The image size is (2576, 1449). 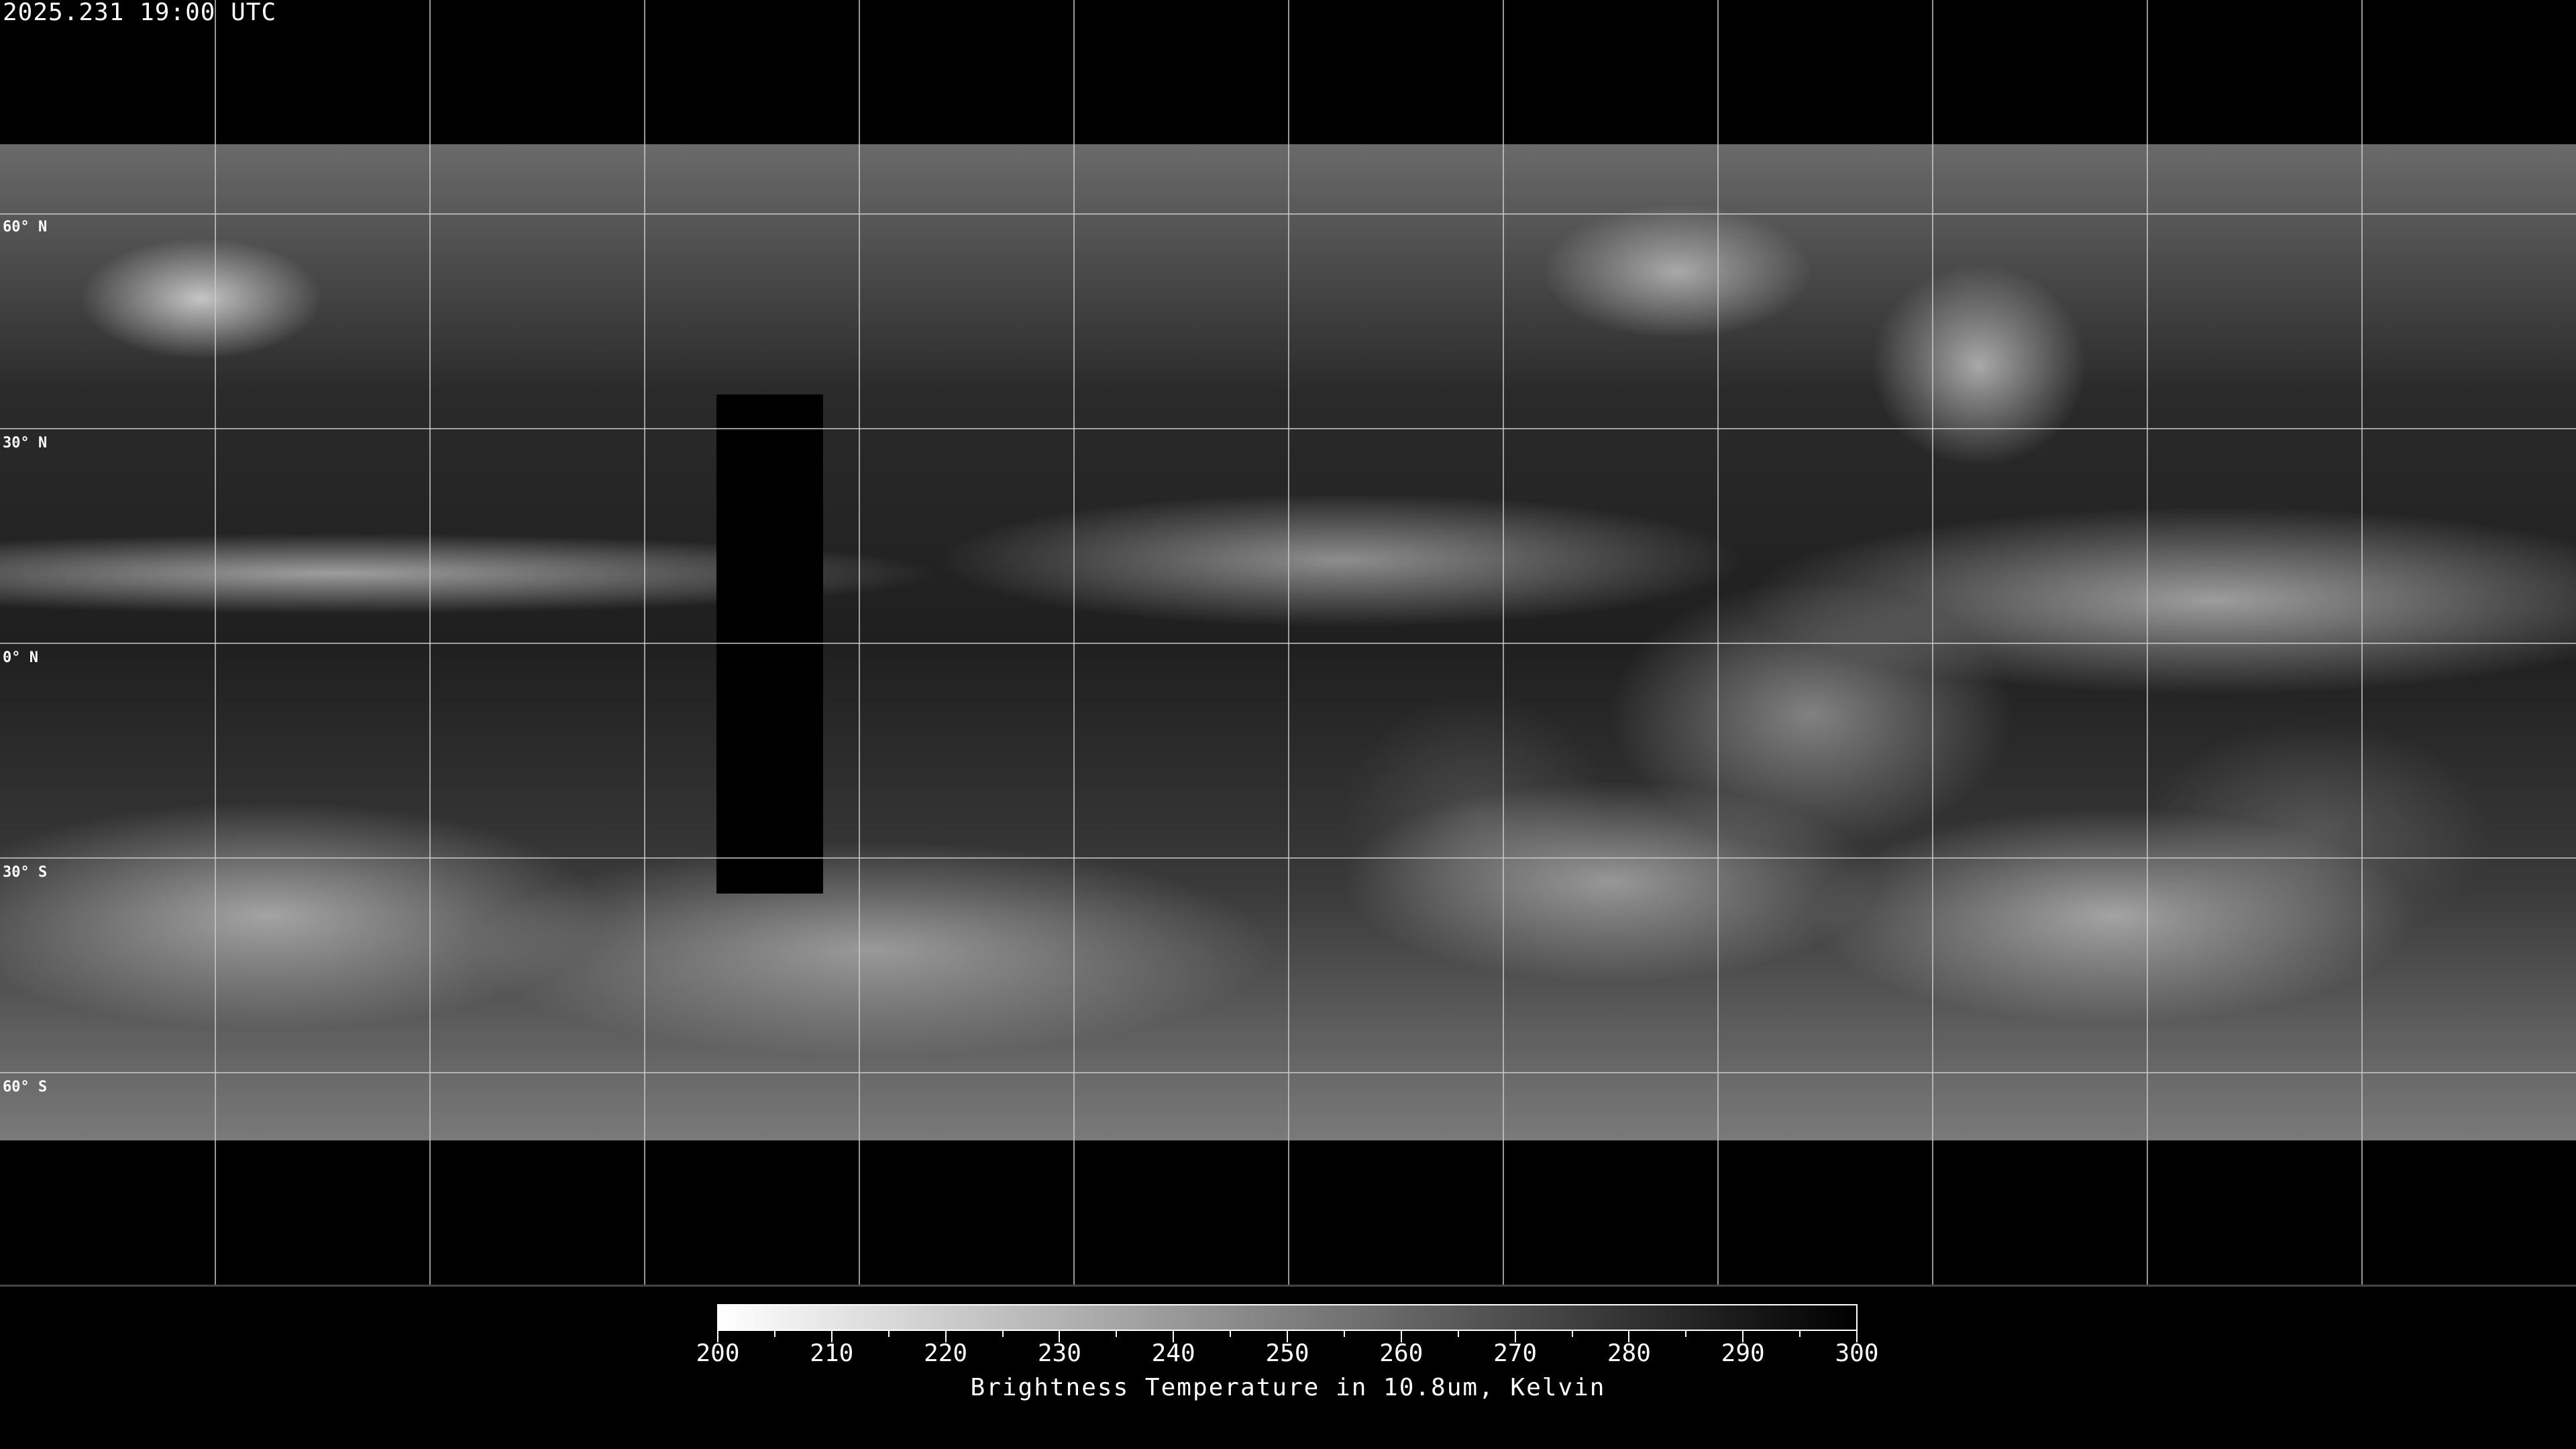 I want to click on timestamp: 2025.231 19:00 UTC, so click(x=140, y=13).